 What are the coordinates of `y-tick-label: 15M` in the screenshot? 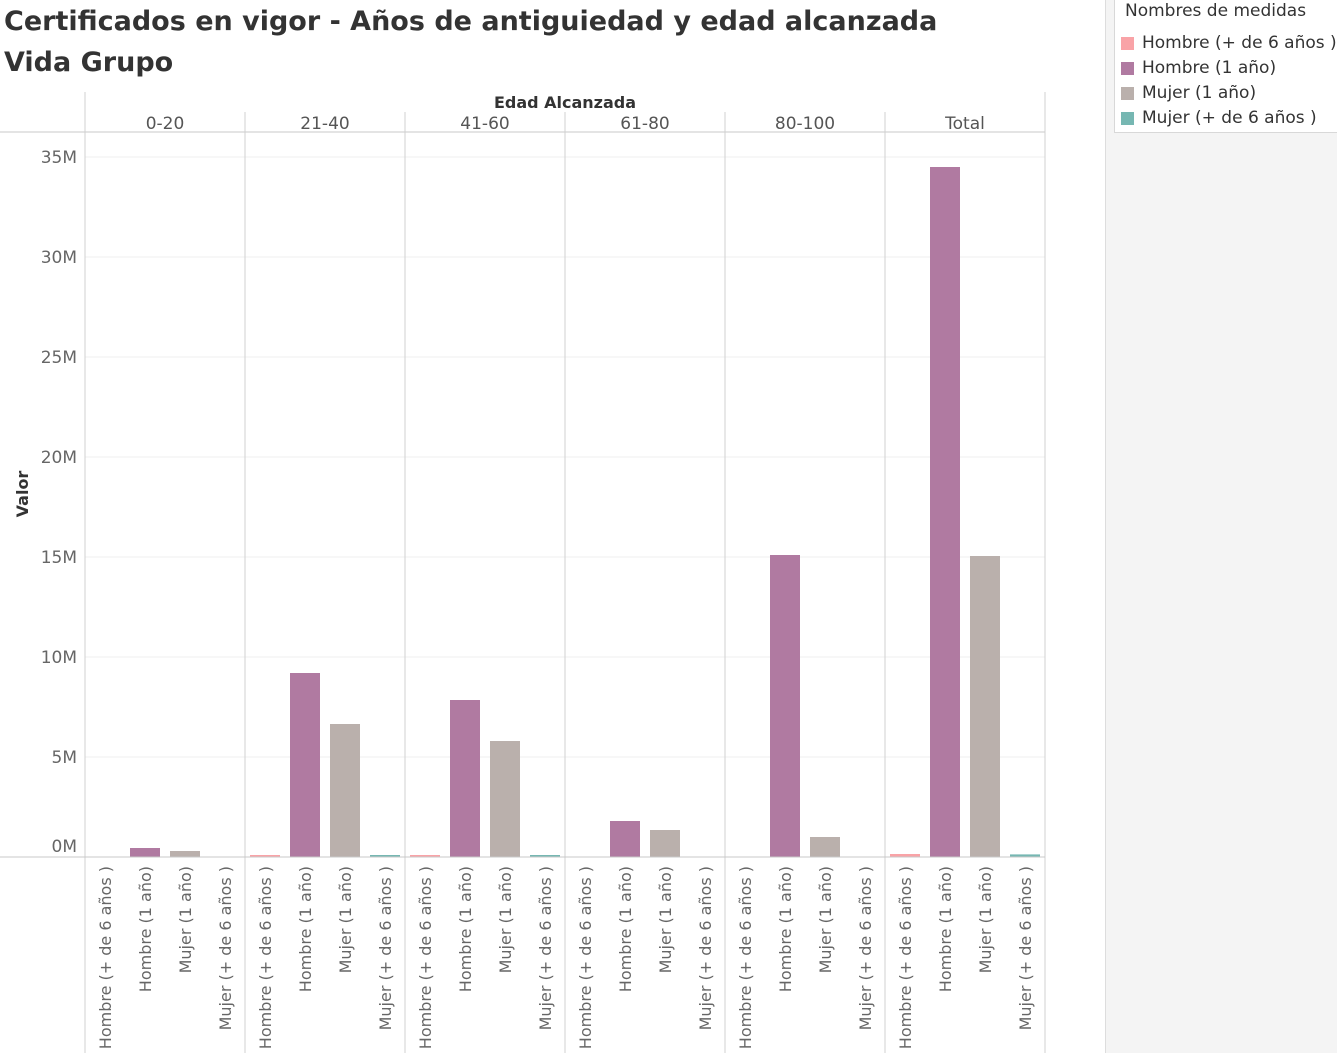 It's located at (59, 558).